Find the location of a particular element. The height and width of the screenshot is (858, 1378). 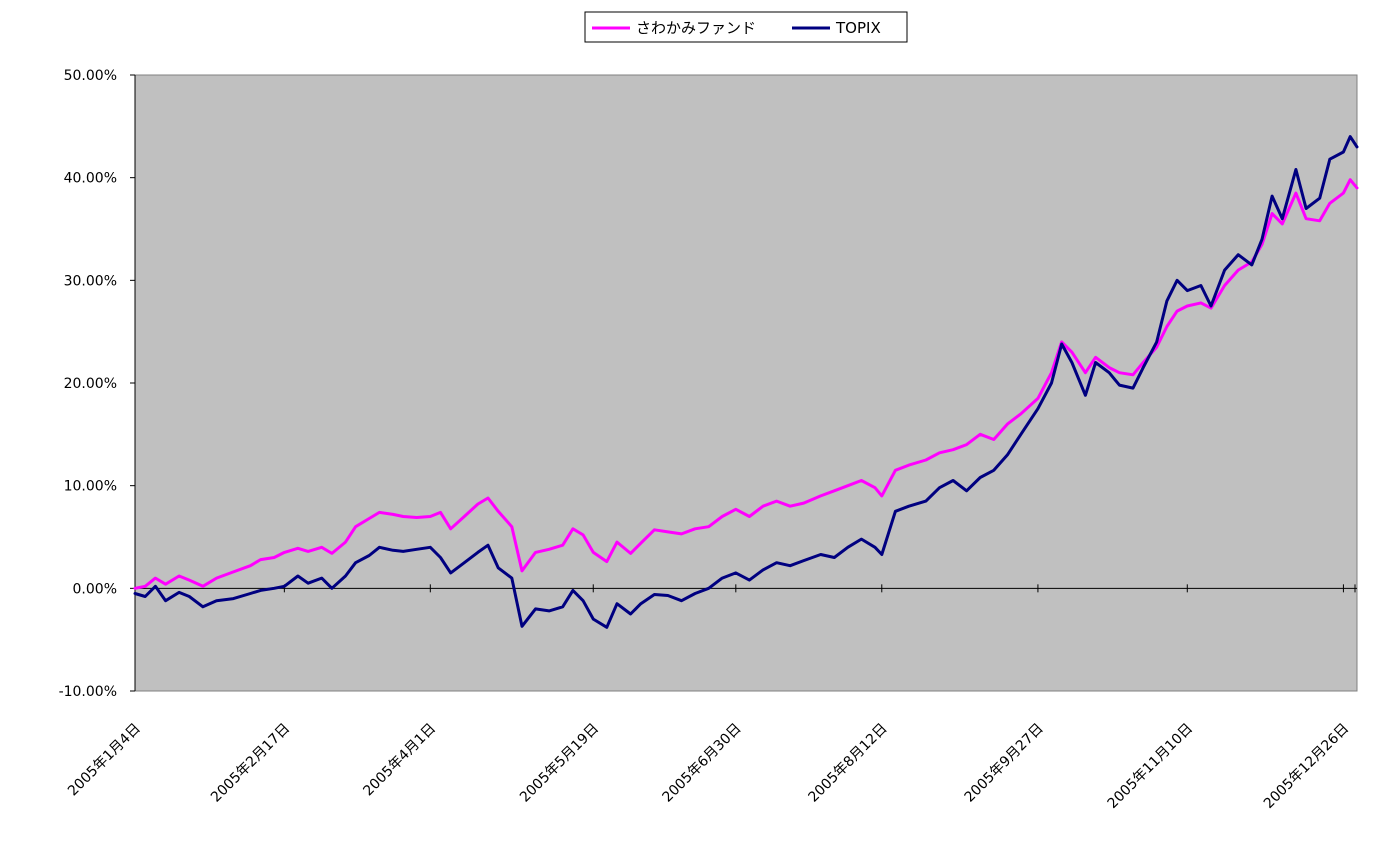

y-tick-label: 50.00% is located at coordinates (90, 76).